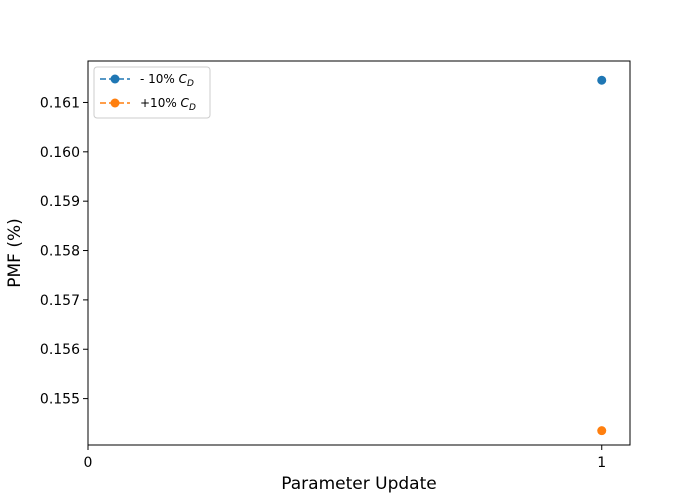 This screenshot has width=700, height=500. Describe the element at coordinates (60, 252) in the screenshot. I see `y-tick-label: 0.158` at that location.